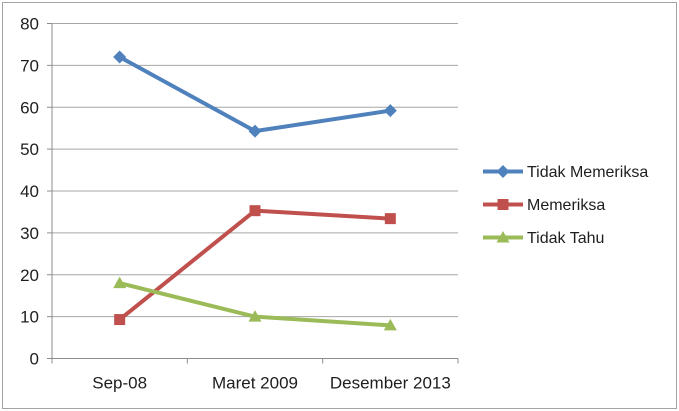 This screenshot has width=679, height=411. Describe the element at coordinates (565, 238) in the screenshot. I see `legend-label-tidak-tahu: Tidak Tahu` at that location.